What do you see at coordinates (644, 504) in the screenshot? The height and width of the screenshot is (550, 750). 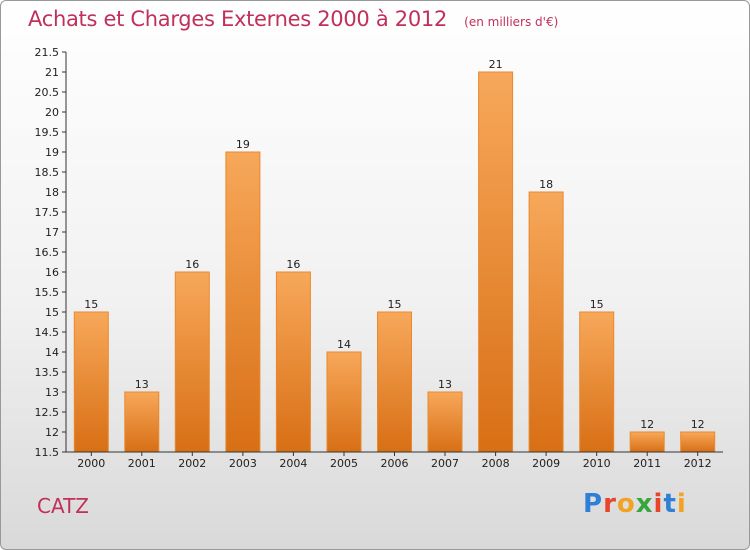 I see `logo-letter: x` at bounding box center [644, 504].